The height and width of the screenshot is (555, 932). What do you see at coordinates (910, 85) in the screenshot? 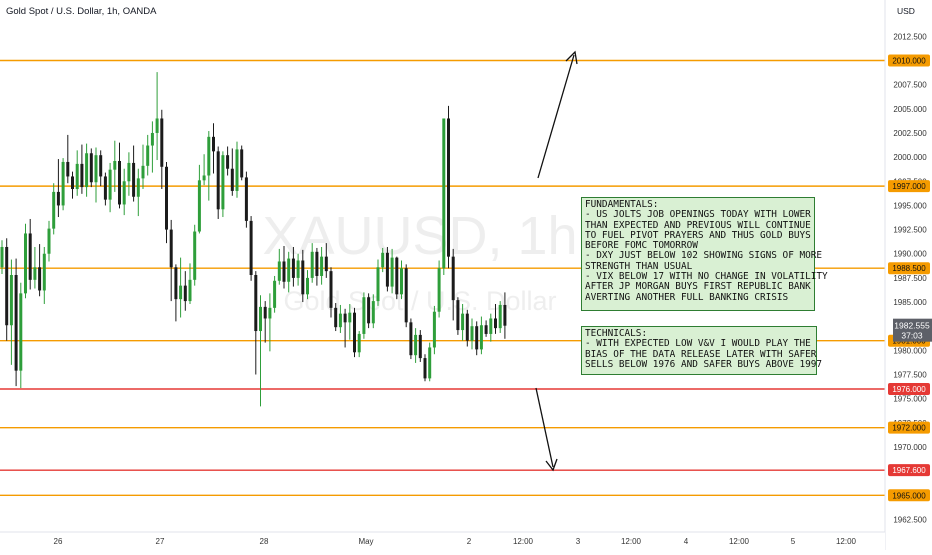
I see `price-tick-label: 2007.500` at bounding box center [910, 85].